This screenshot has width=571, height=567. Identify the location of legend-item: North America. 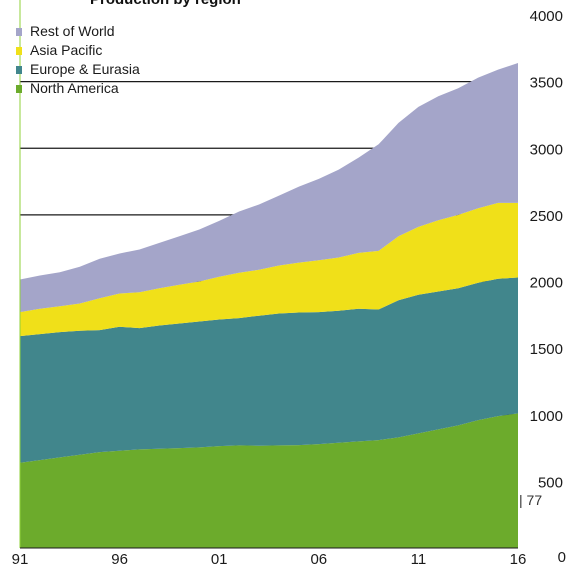
(78, 88).